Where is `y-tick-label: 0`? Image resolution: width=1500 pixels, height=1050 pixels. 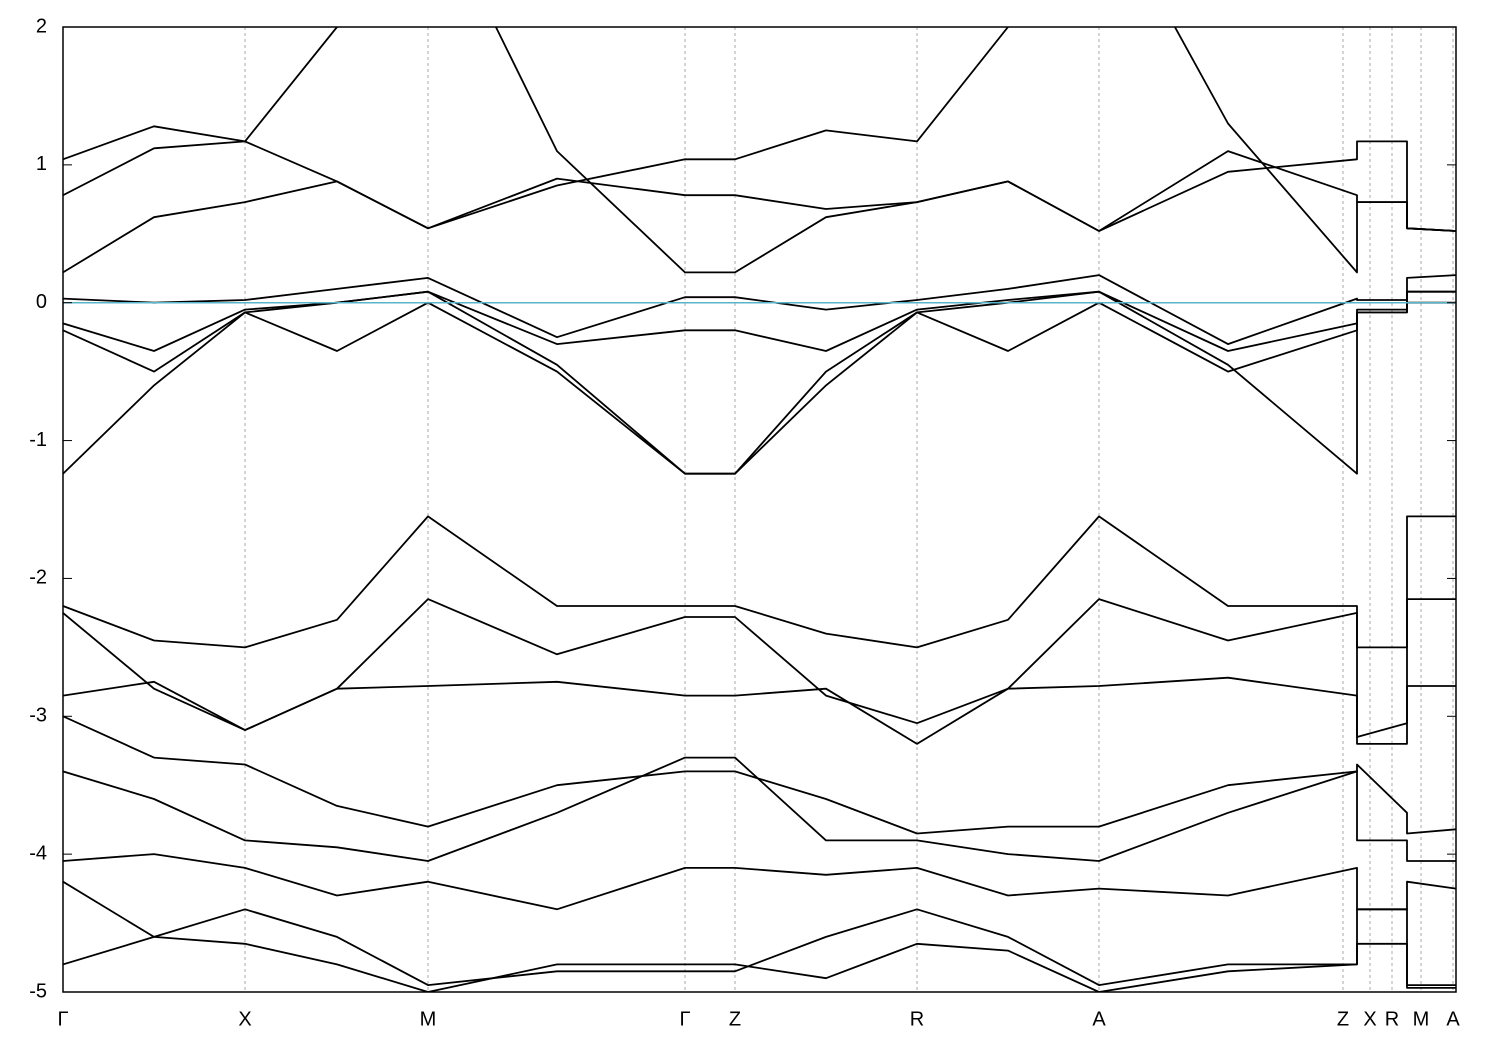 y-tick-label: 0 is located at coordinates (41, 302).